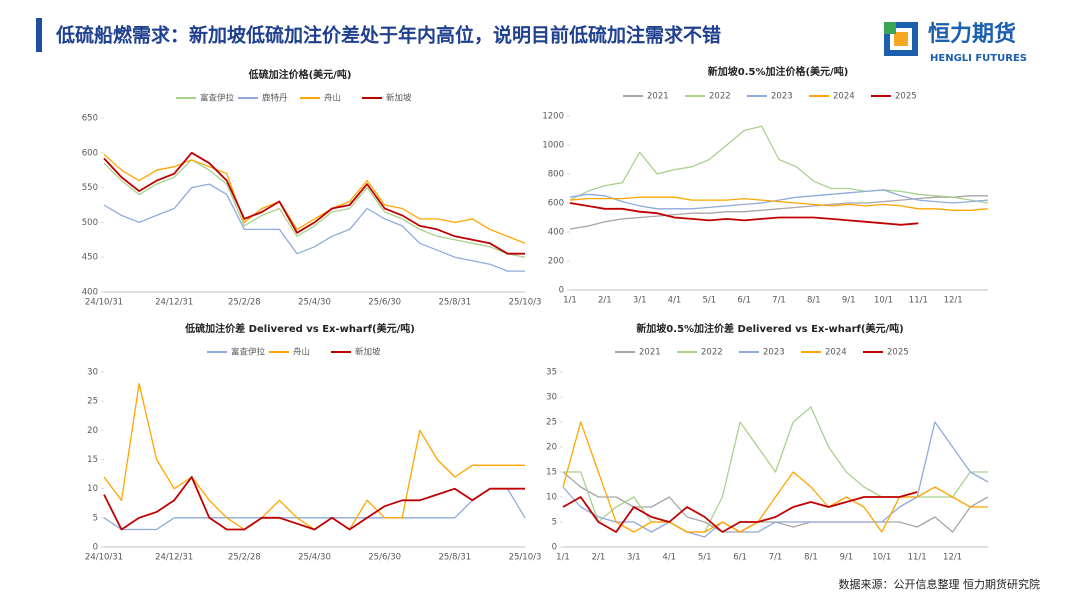  I want to click on y-tick-label: 35, so click(551, 373).